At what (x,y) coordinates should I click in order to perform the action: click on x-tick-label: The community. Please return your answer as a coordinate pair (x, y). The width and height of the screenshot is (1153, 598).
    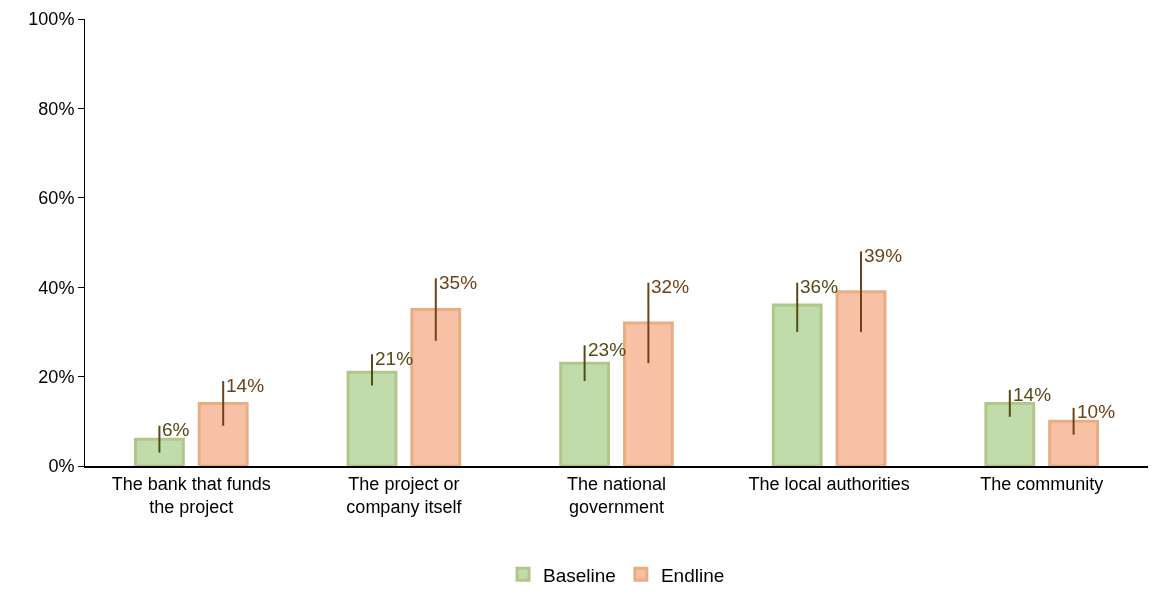
    Looking at the image, I should click on (1042, 483).